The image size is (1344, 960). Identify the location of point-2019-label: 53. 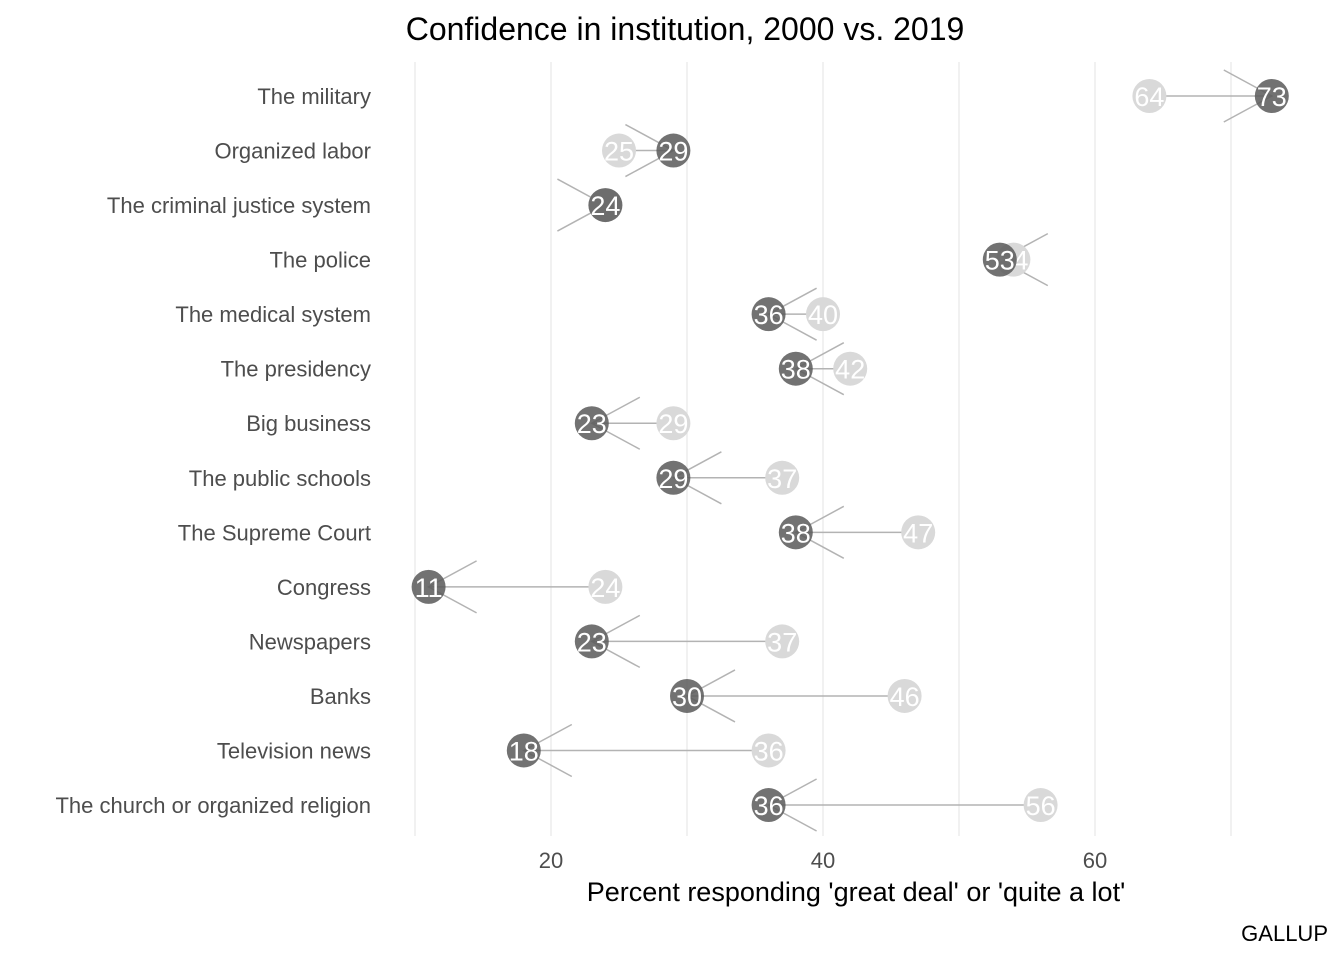
(1000, 261).